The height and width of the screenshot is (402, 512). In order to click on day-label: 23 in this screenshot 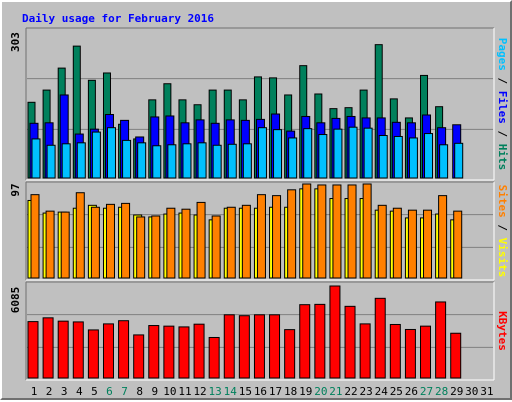, I will do `click(366, 391)`.